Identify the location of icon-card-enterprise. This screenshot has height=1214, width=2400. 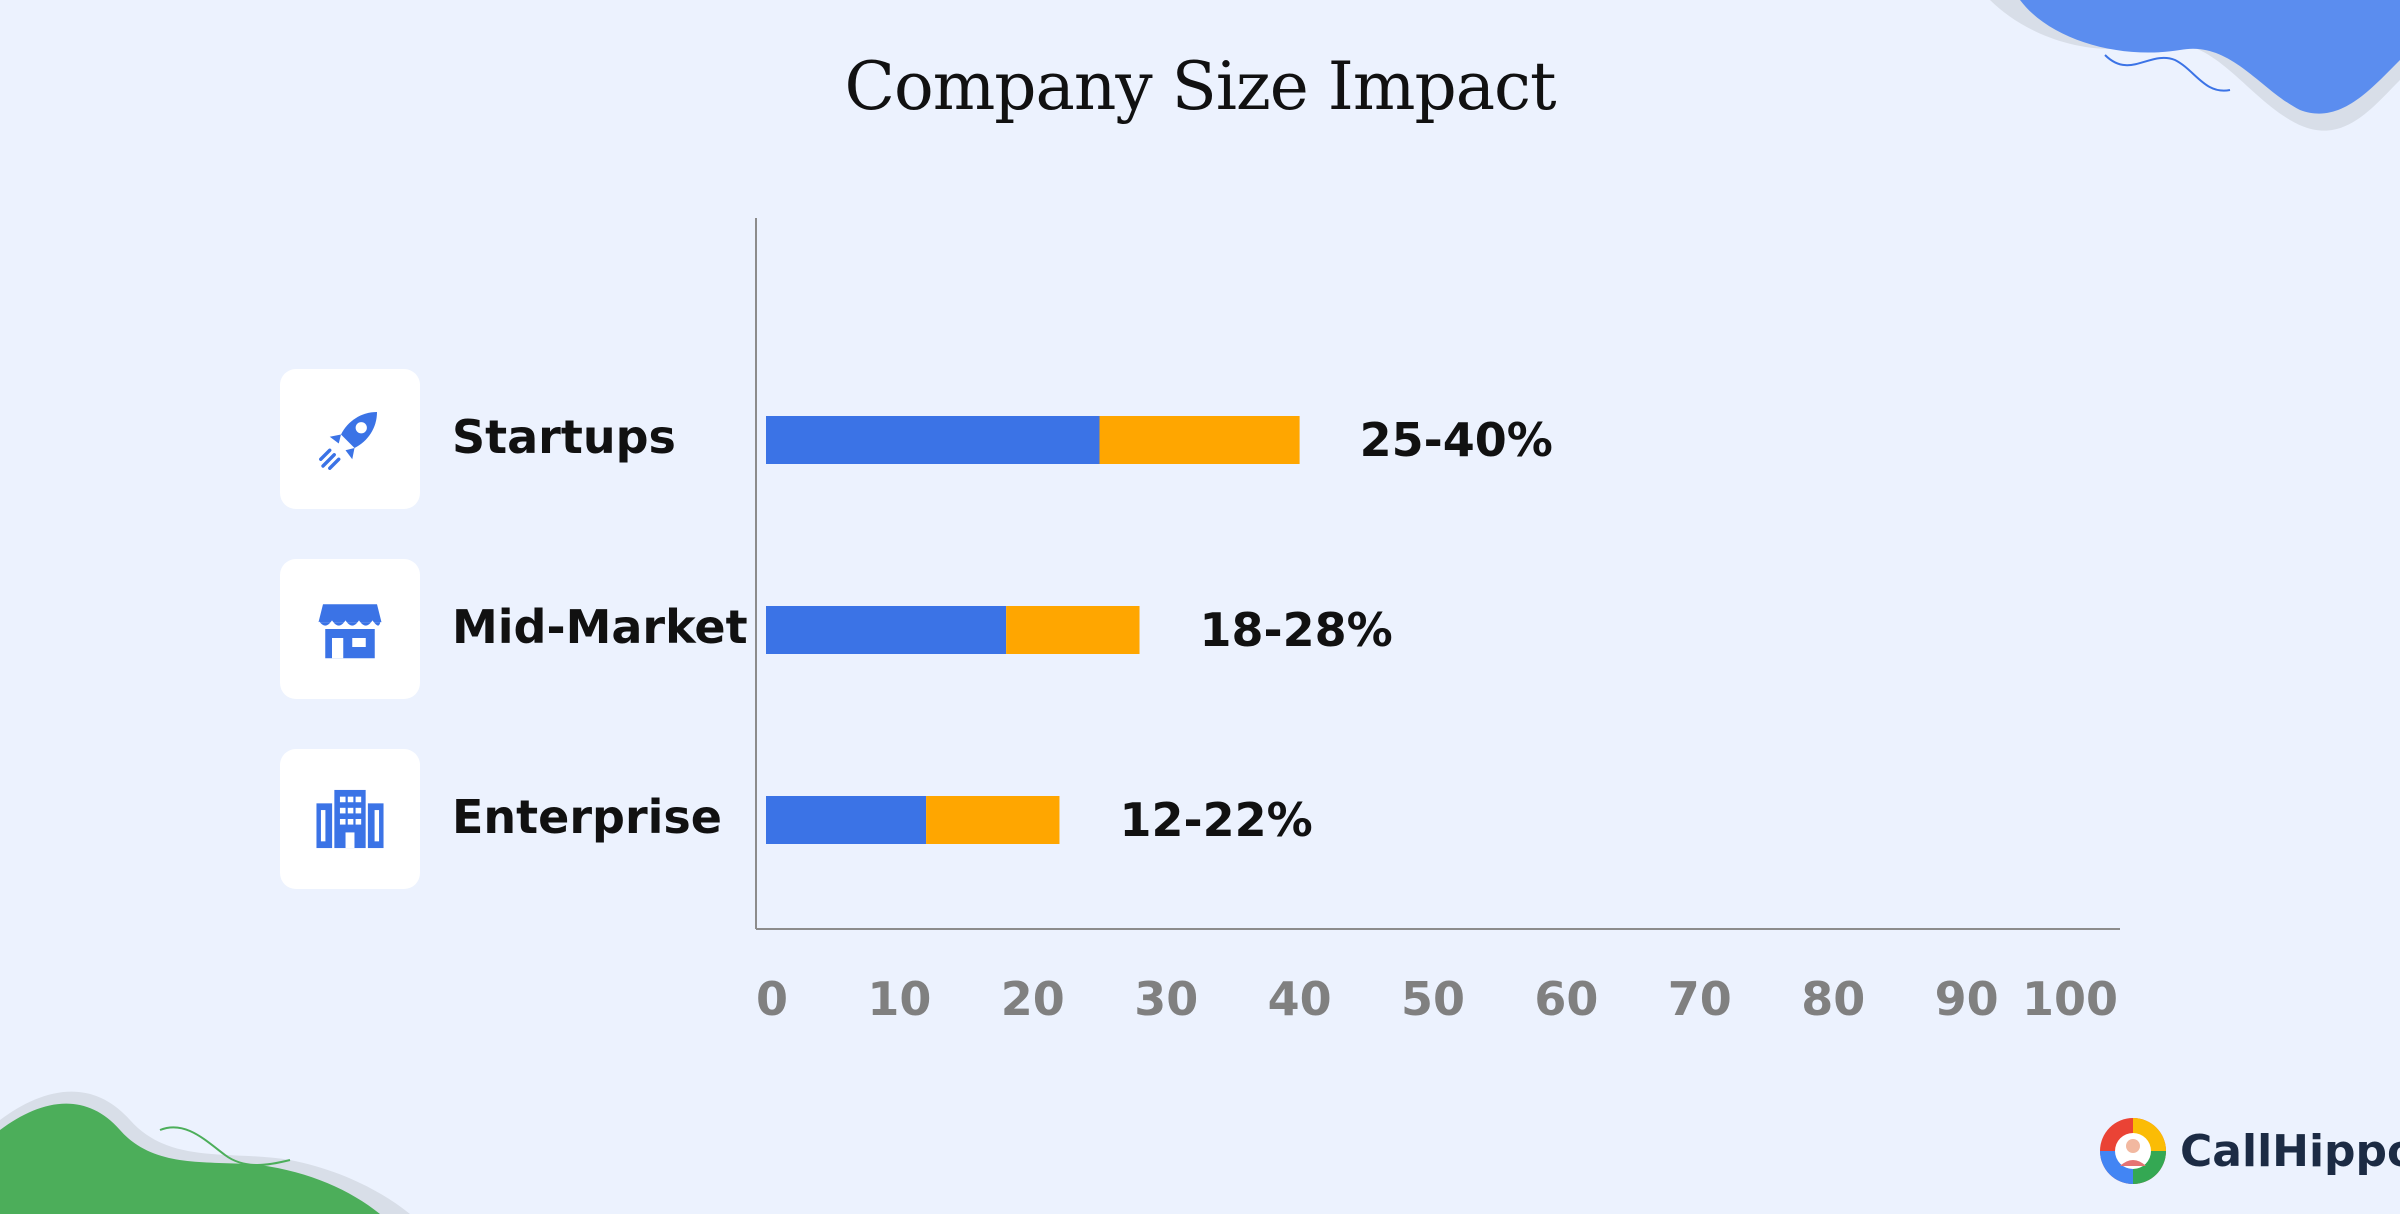
(350, 819).